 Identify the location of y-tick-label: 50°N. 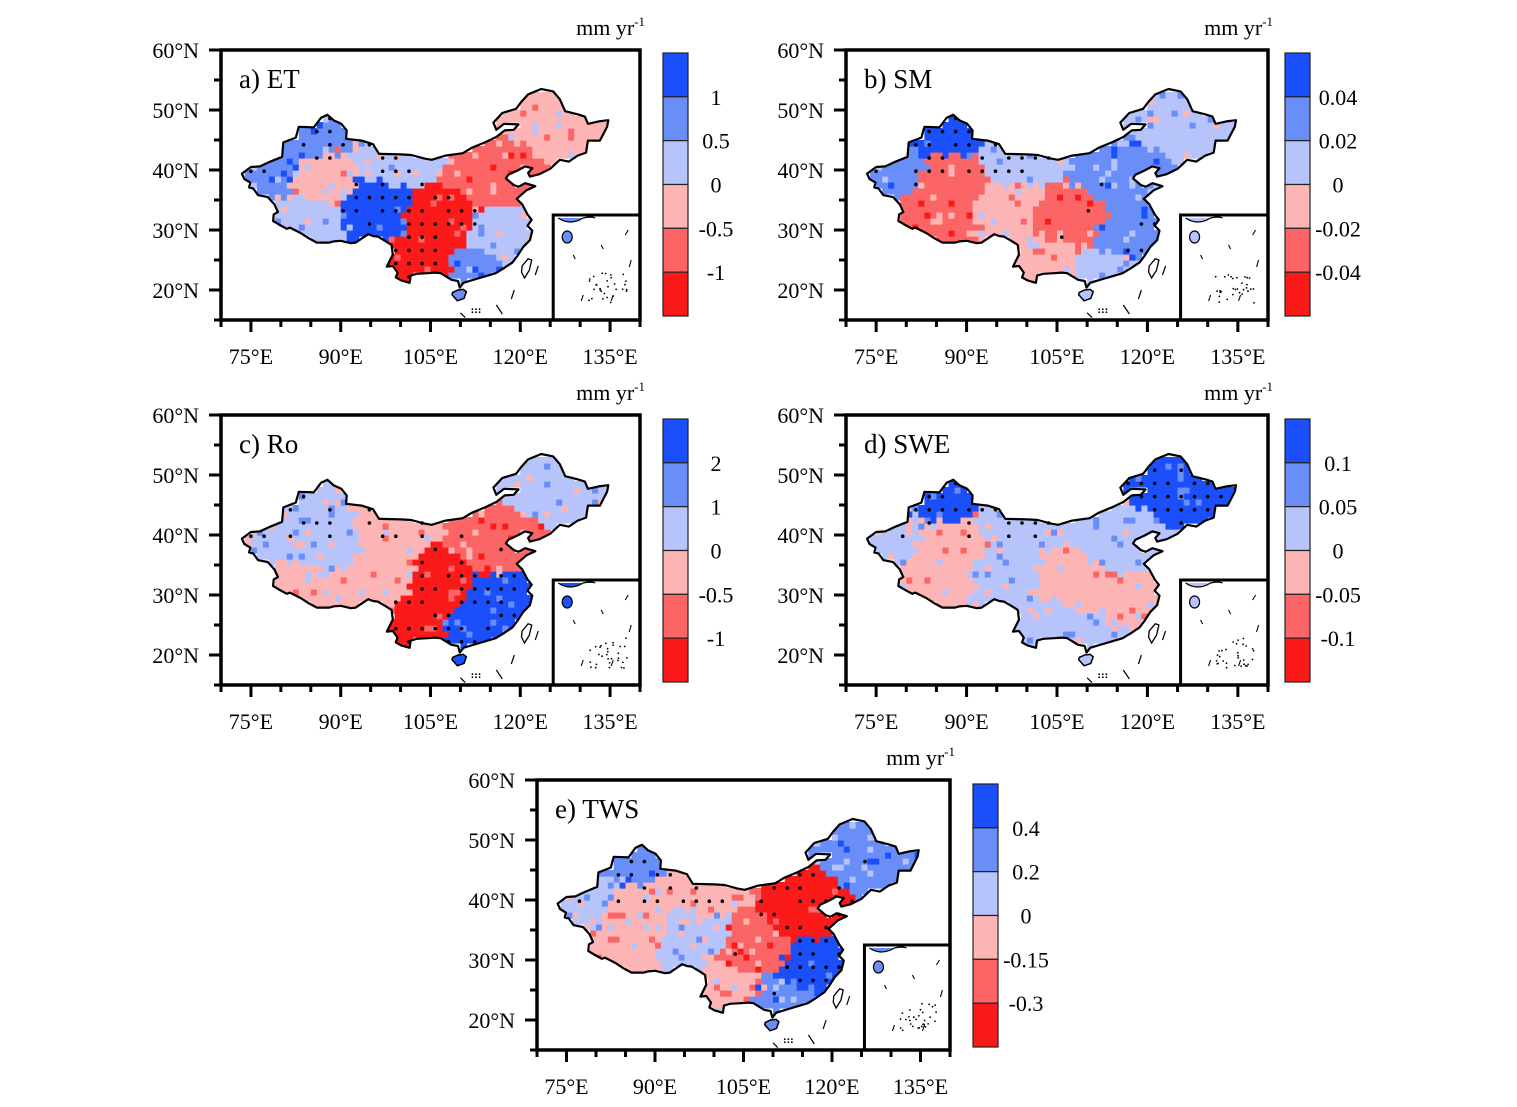
(175, 475).